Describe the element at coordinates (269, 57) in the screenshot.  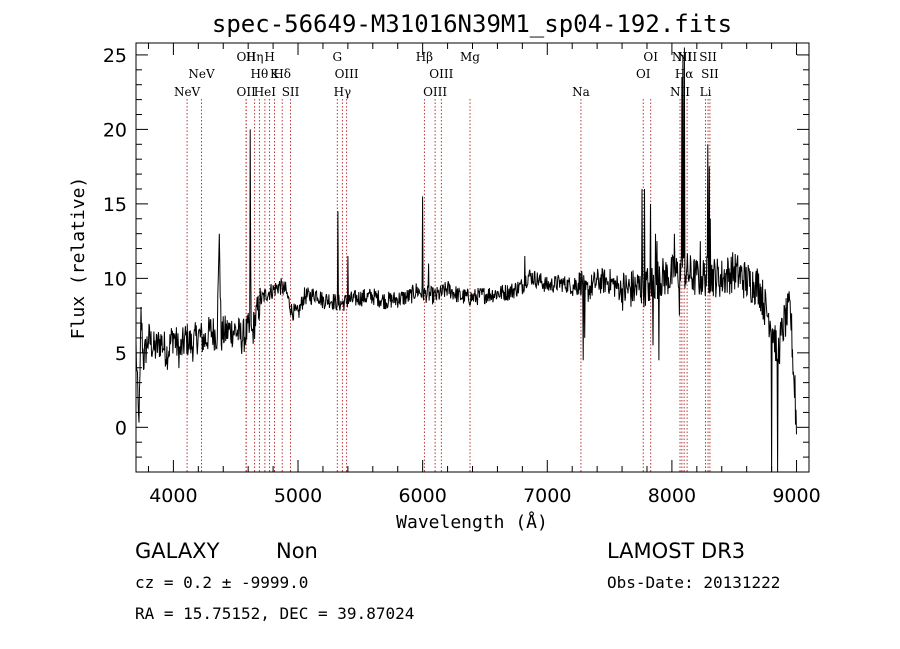
I see `spectral-line-label: H` at that location.